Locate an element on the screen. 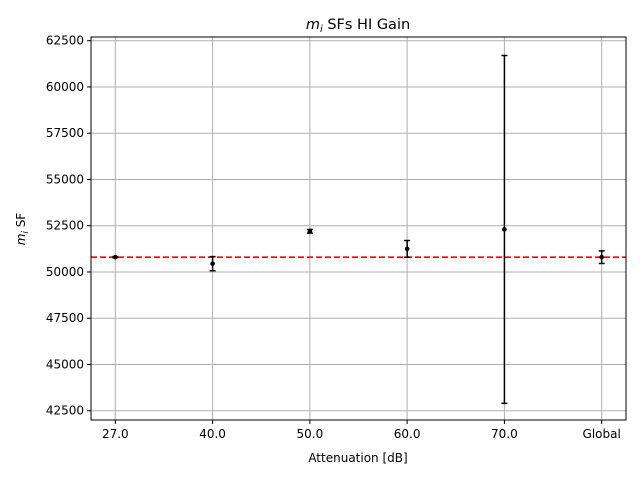 Image resolution: width=640 pixels, height=484 pixels. y-axis-label: mi SF is located at coordinates (22, 229).